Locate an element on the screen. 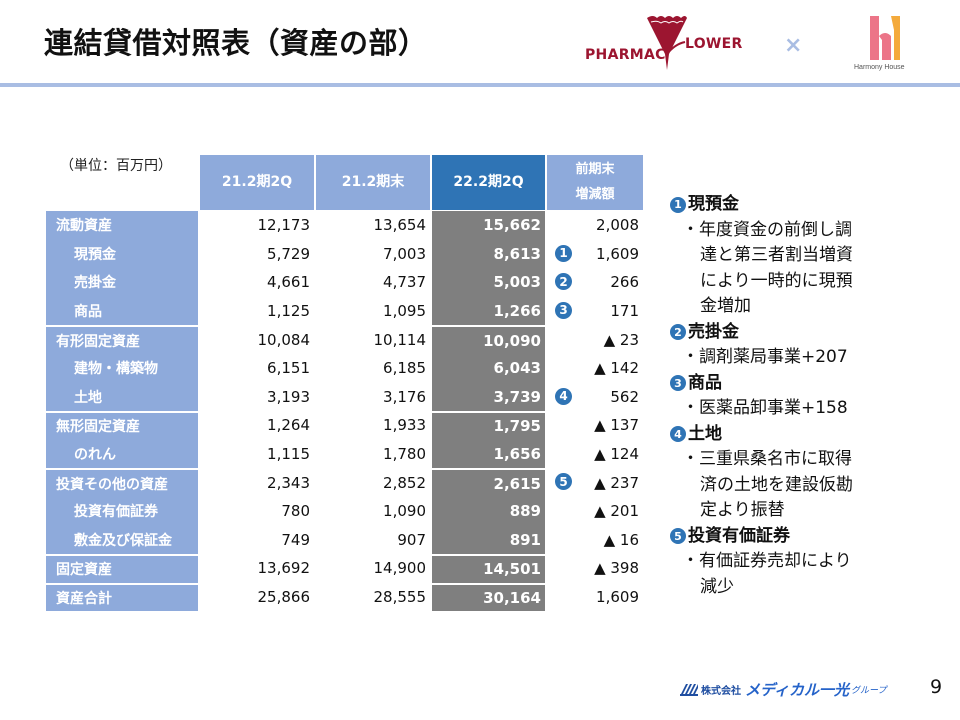 The image size is (960, 720). value-22-2-2q: 1,656 is located at coordinates (488, 454).